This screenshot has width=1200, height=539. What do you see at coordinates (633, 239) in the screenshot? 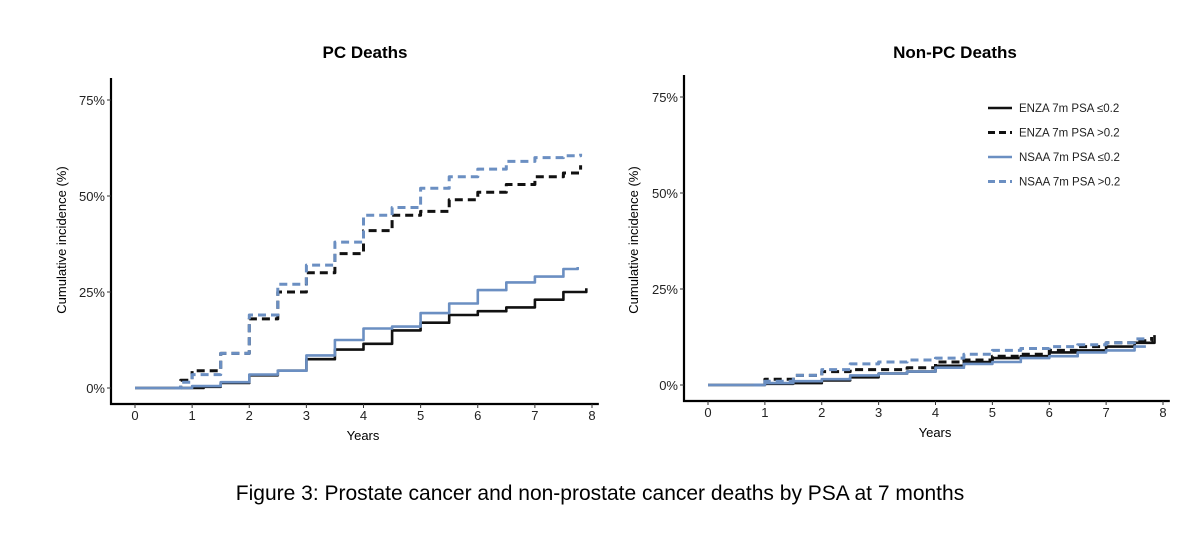
I see `non-pc-deaths-ylabel: Cumulative incidence (%)` at bounding box center [633, 239].